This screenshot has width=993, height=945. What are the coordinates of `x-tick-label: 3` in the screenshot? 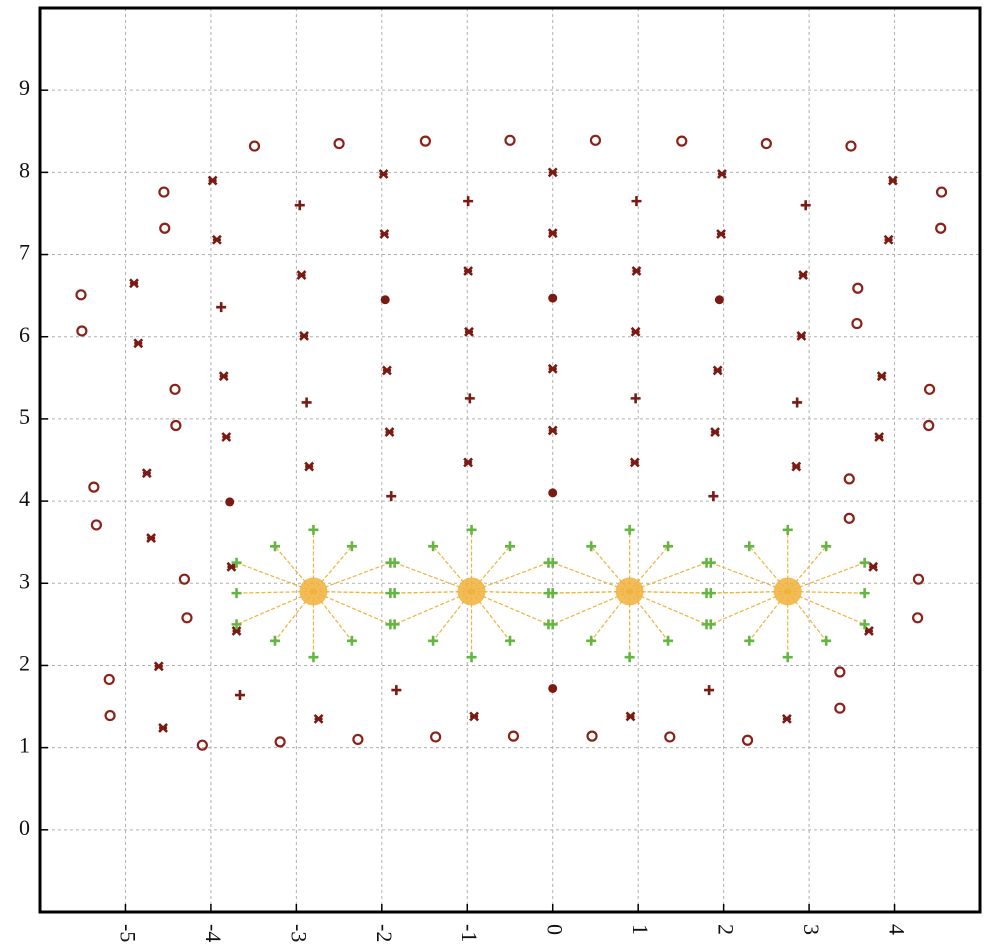 It's located at (811, 929).